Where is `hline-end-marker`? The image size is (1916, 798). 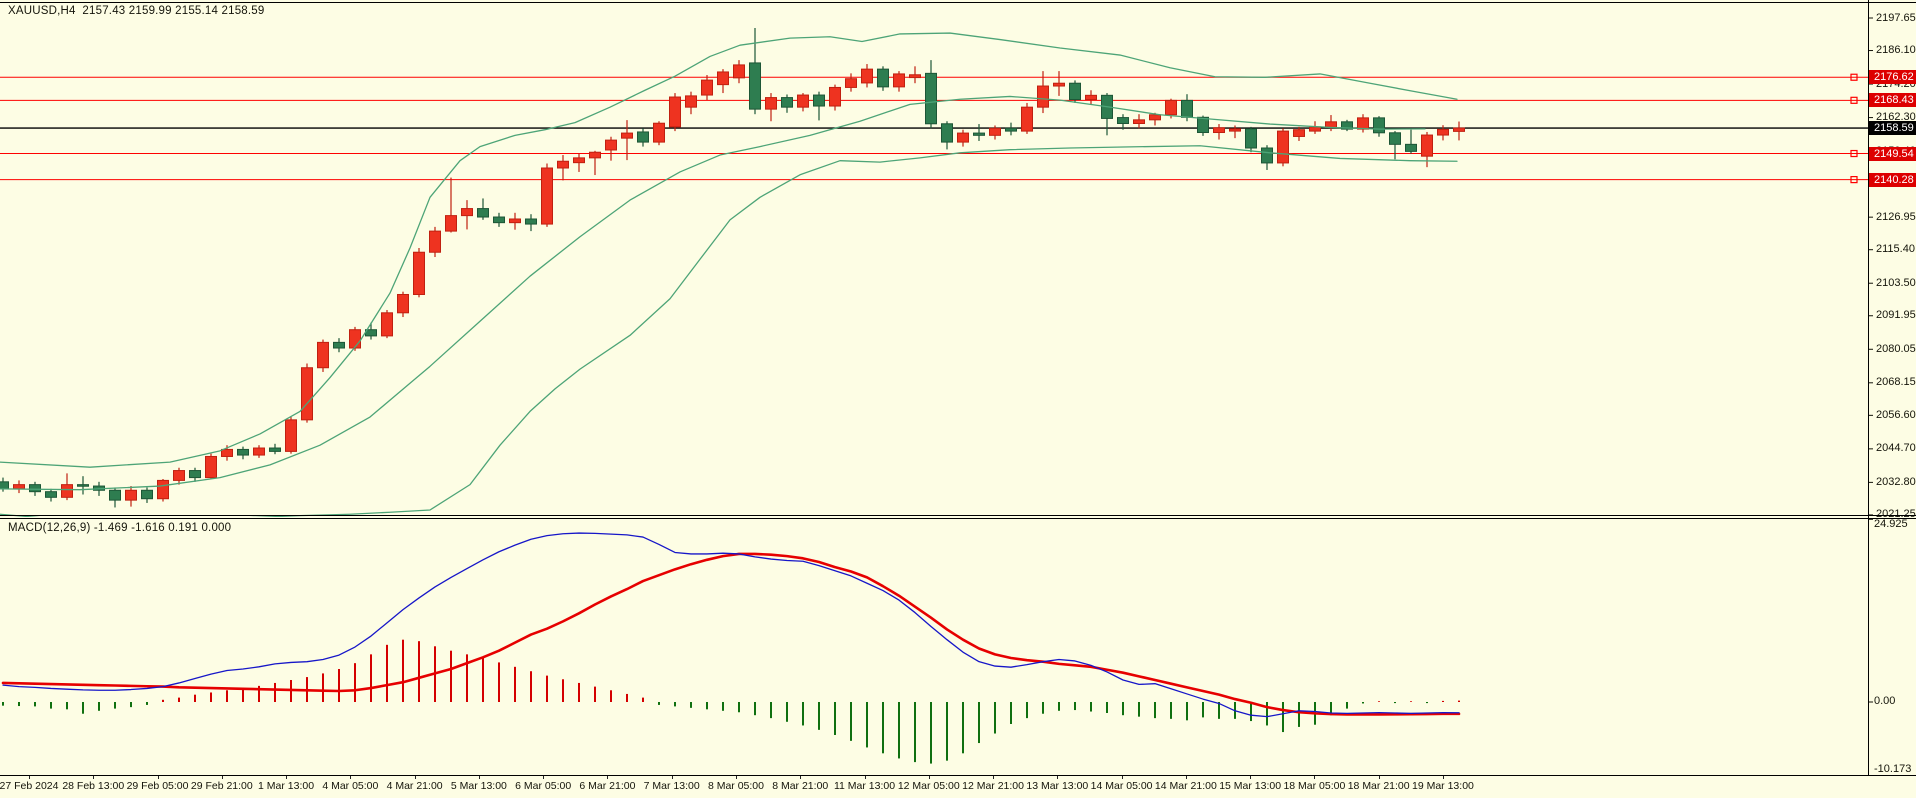
hline-end-marker is located at coordinates (1854, 77).